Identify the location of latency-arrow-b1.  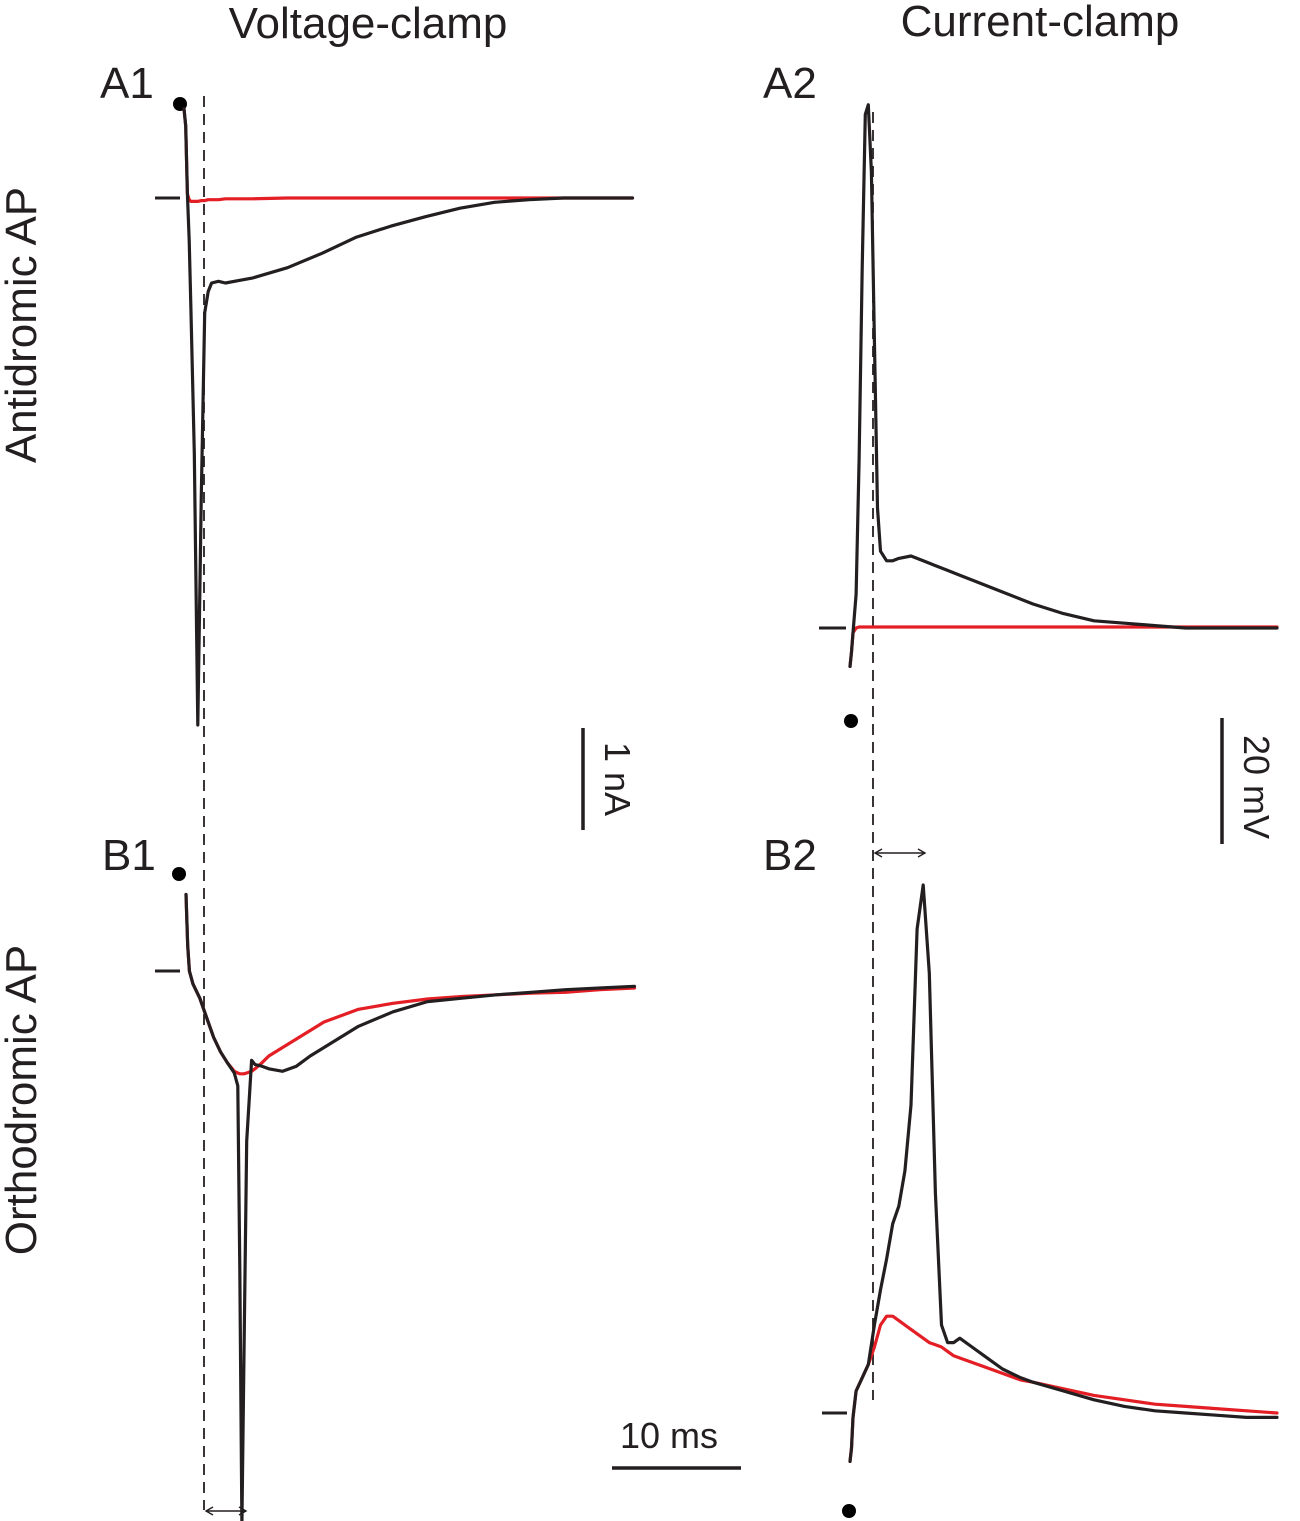
(226, 1511).